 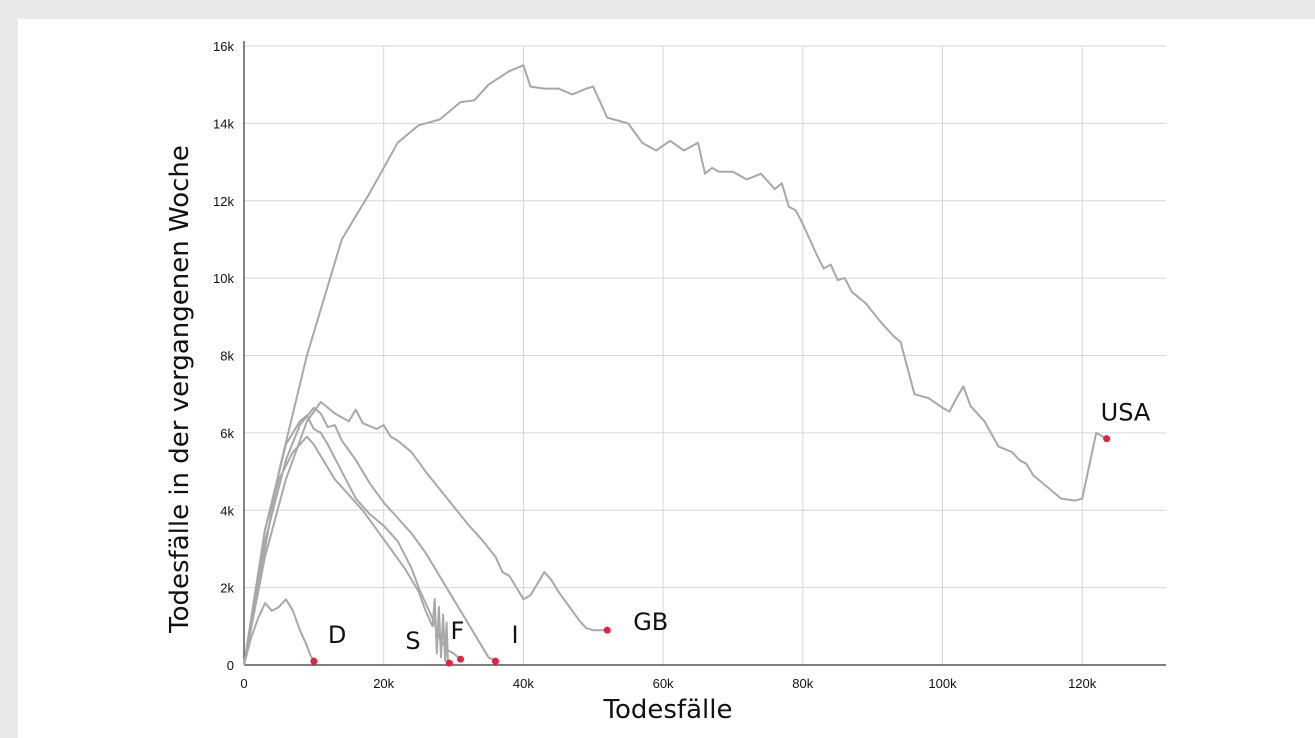 I want to click on series-line-gb, so click(x=425, y=533).